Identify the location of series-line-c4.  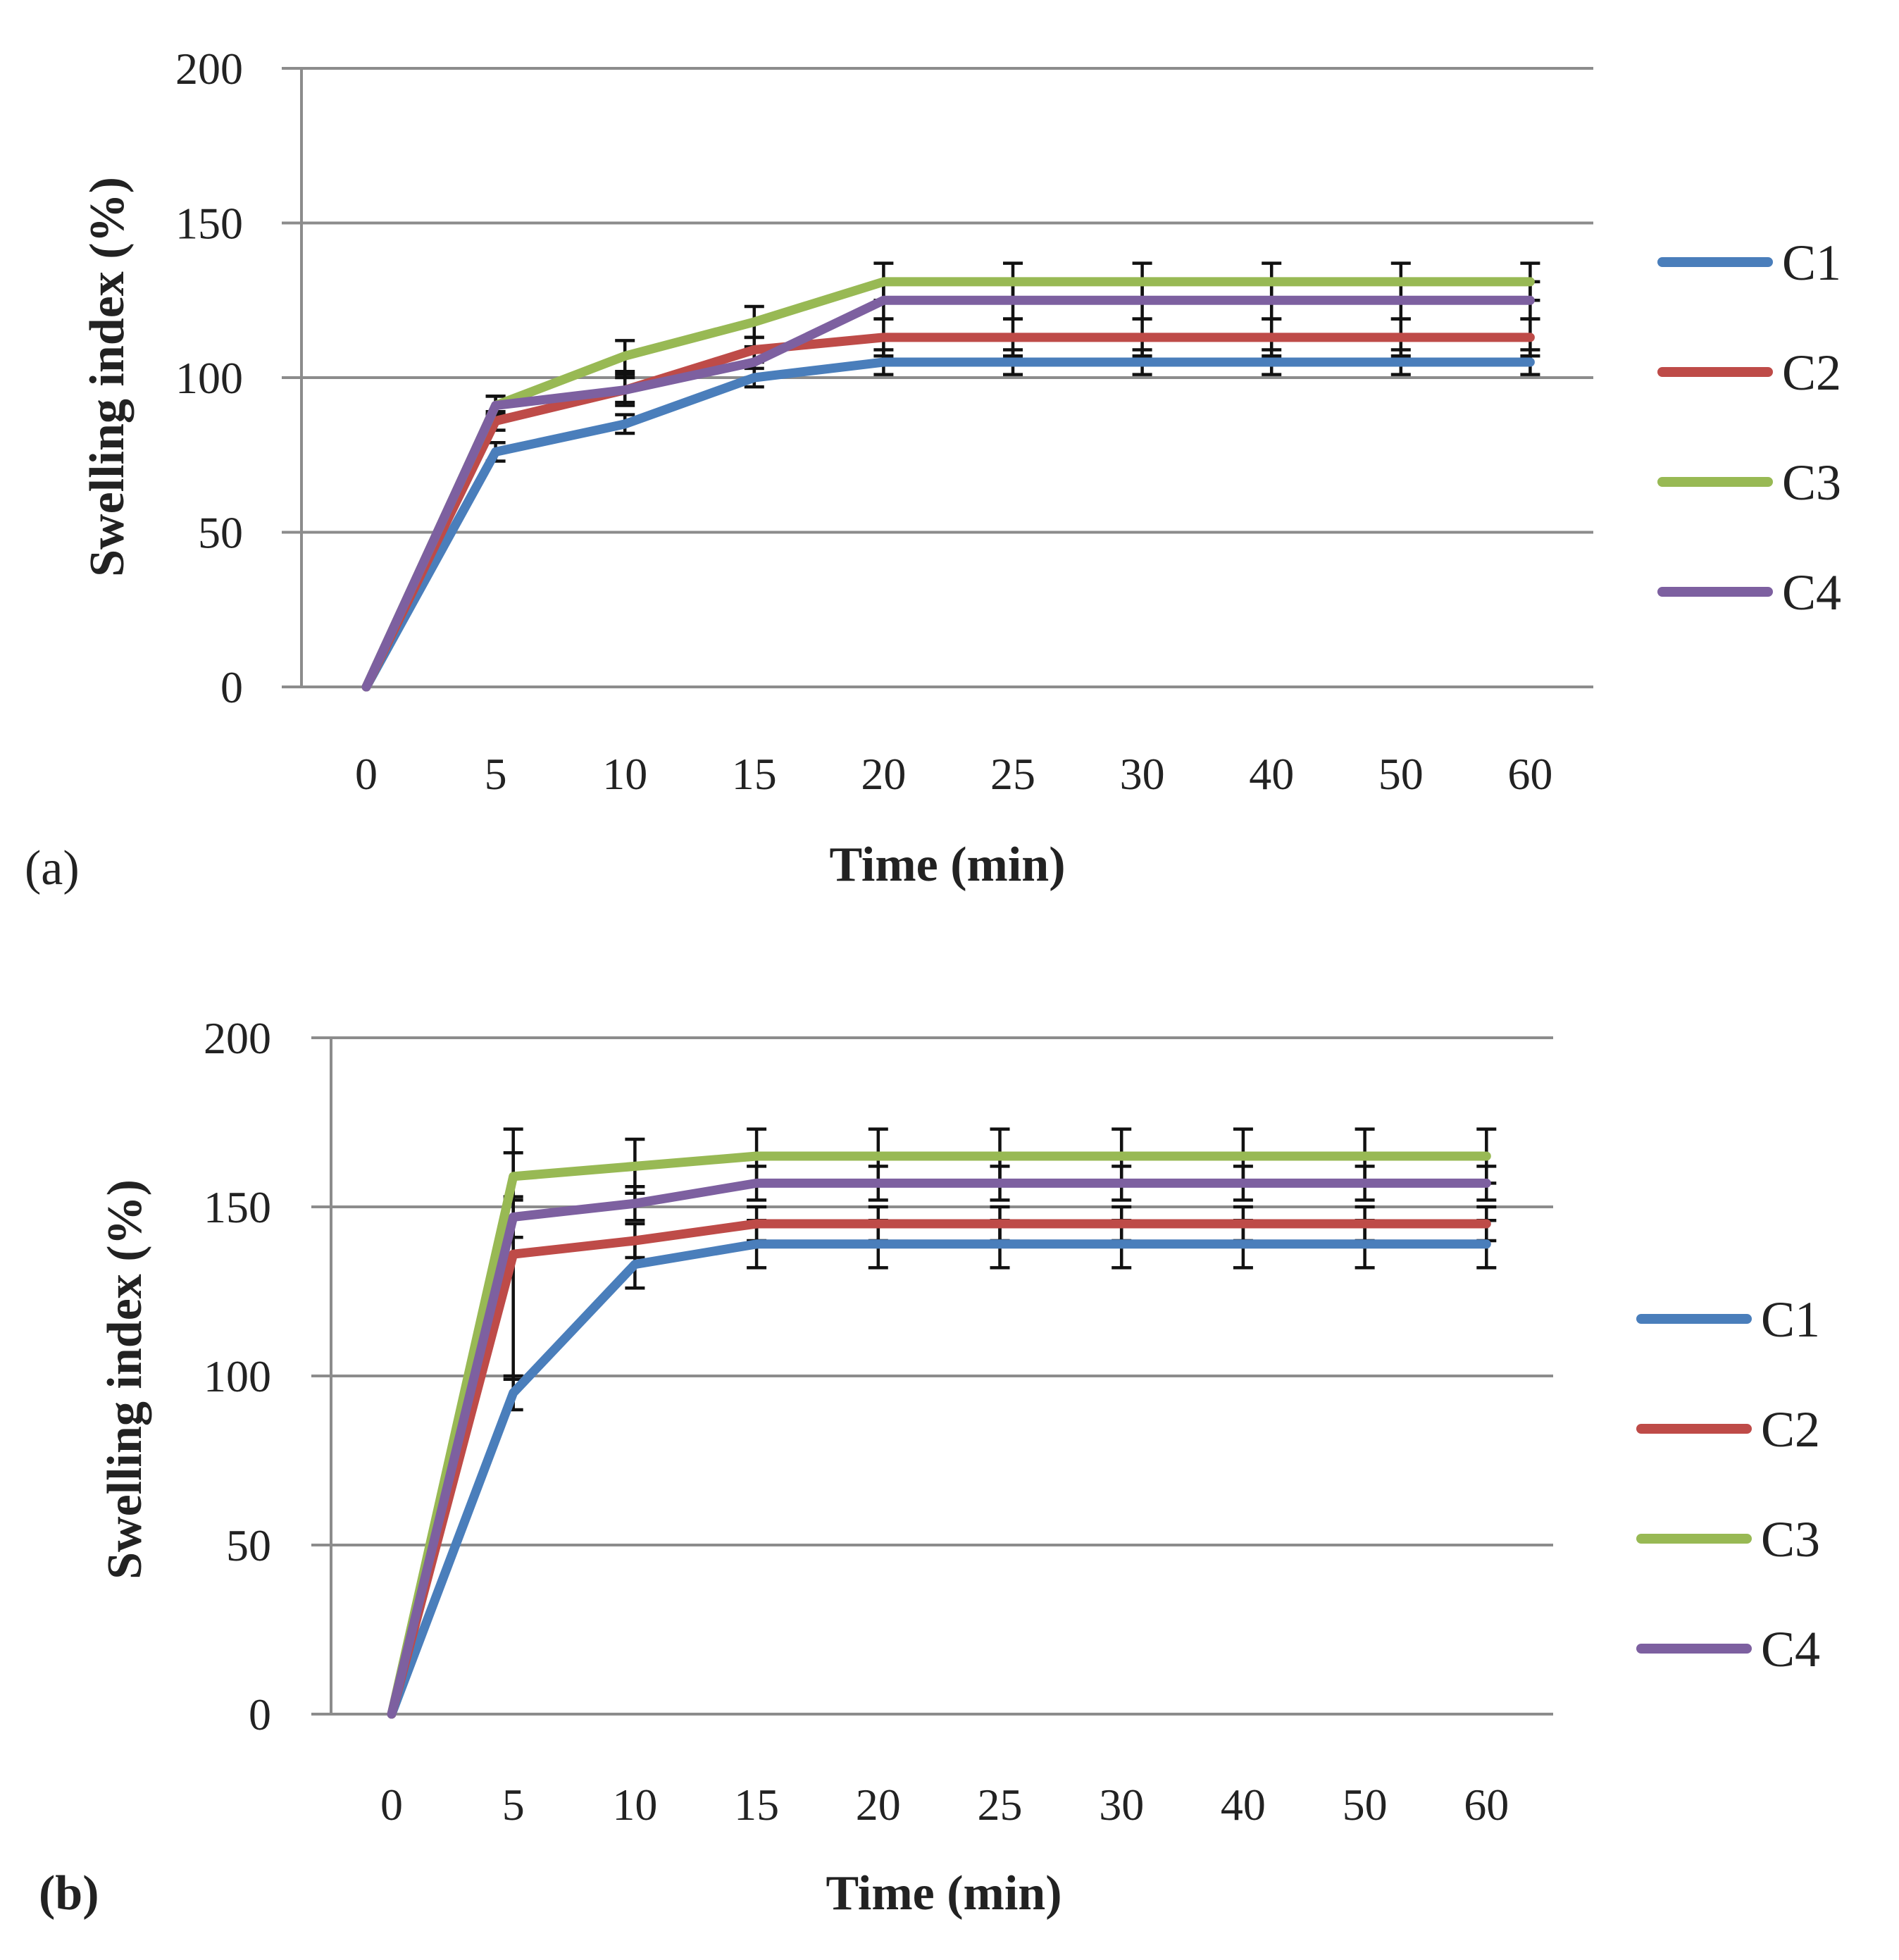
(948, 494).